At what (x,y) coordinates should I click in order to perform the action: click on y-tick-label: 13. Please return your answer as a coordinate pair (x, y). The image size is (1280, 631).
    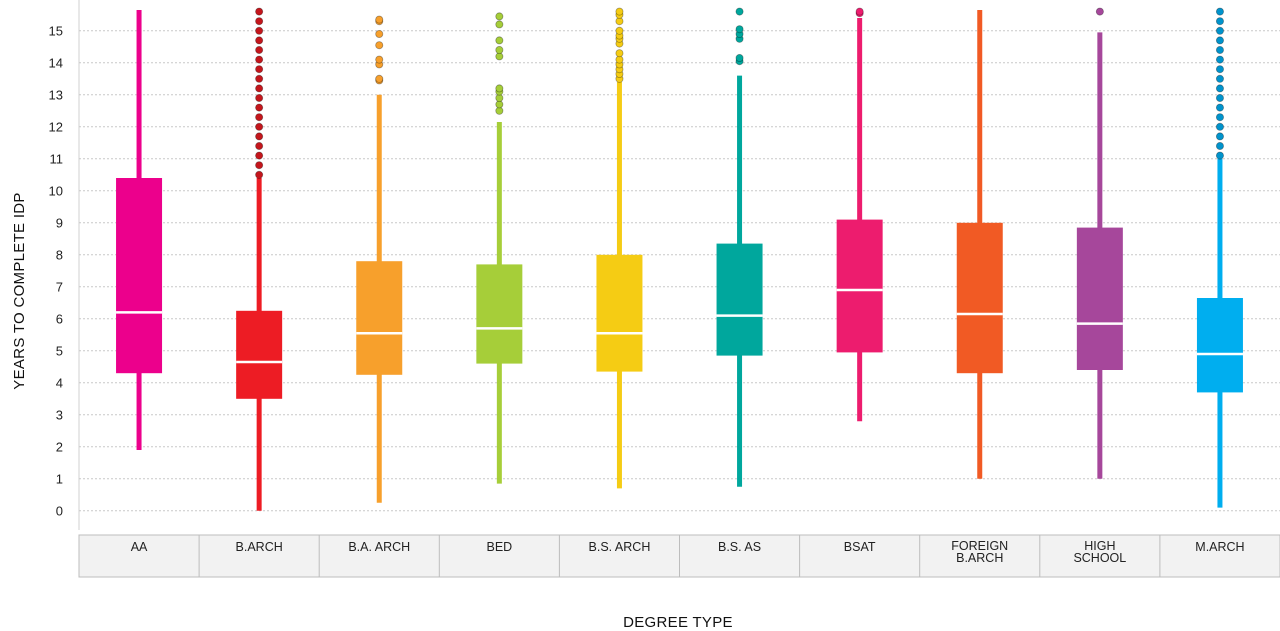
    Looking at the image, I should click on (56, 94).